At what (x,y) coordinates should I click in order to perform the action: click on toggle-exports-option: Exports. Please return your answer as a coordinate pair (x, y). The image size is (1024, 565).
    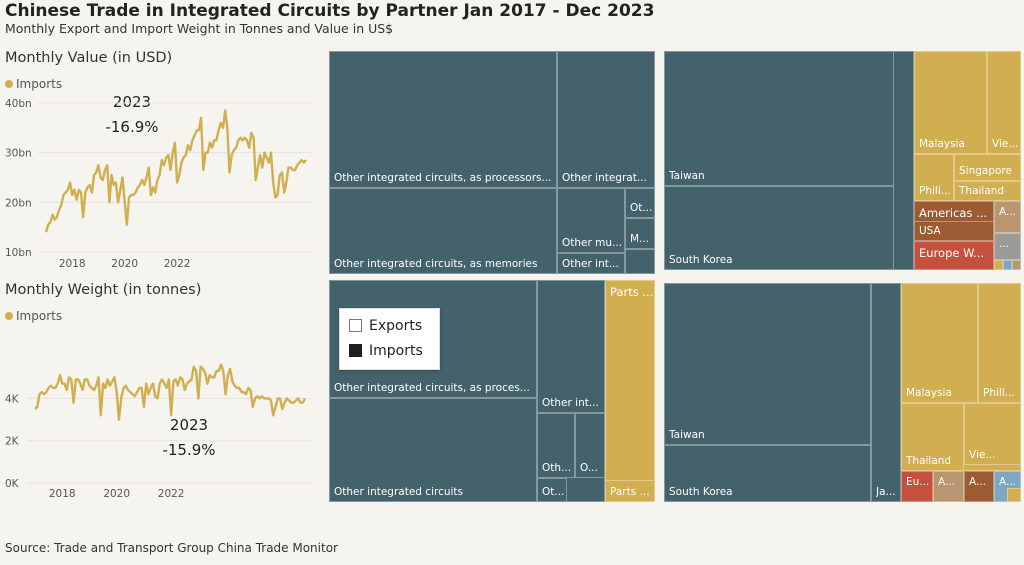
    Looking at the image, I should click on (385, 327).